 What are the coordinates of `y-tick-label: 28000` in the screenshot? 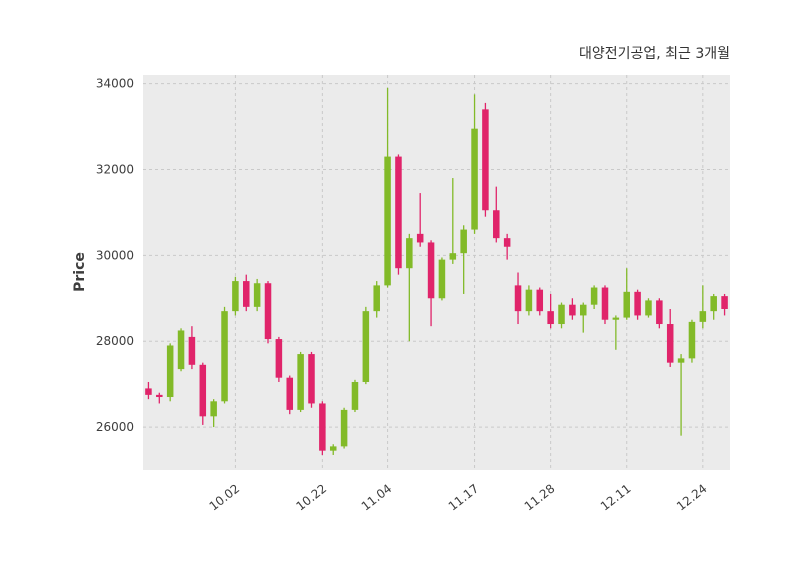 It's located at (115, 341).